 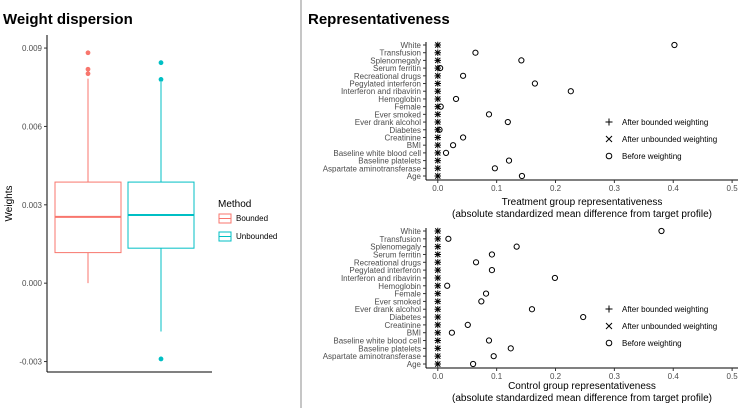 What do you see at coordinates (669, 139) in the screenshot?
I see `legend-label: After unbounded weighting` at bounding box center [669, 139].